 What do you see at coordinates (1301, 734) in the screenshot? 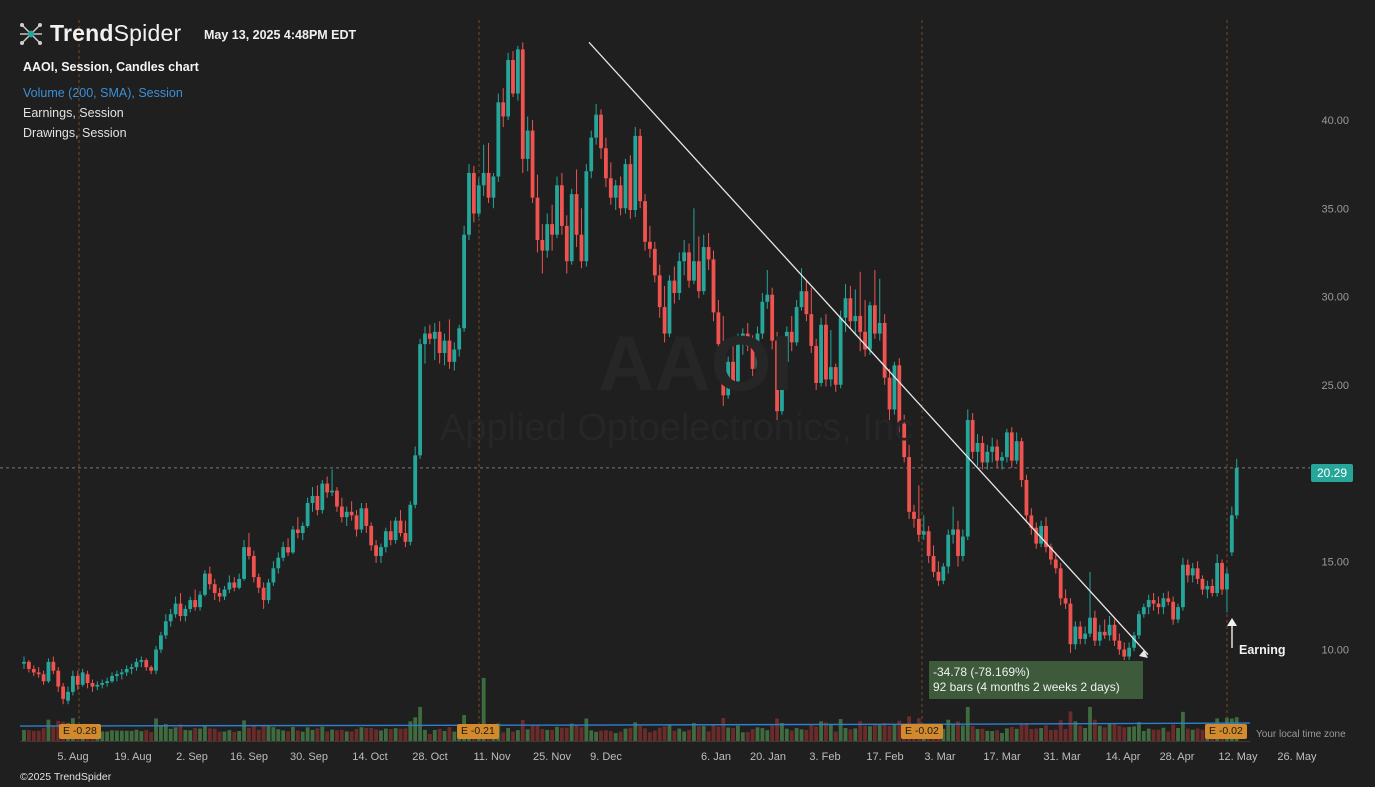
I see `timezone-label: Your local time zone` at bounding box center [1301, 734].